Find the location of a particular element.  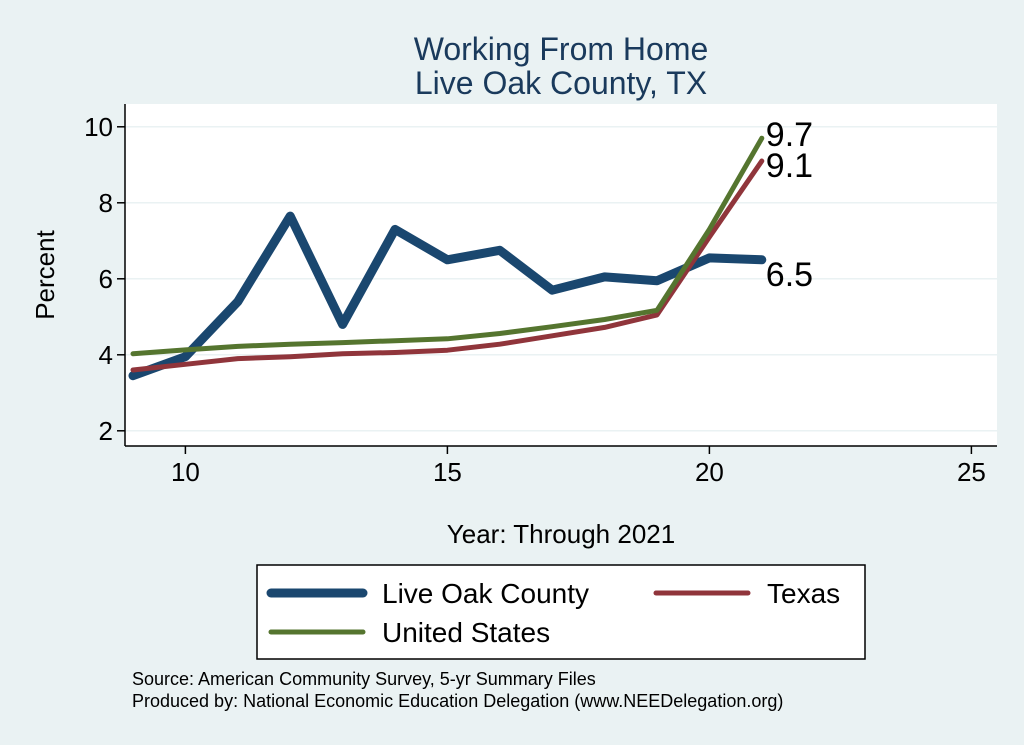

x-tick-label: 25 is located at coordinates (971, 472).